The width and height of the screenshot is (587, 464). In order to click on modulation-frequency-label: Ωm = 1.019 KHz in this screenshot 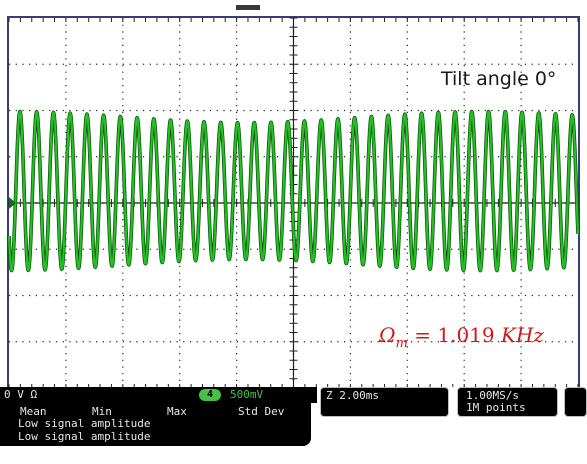, I will do `click(461, 337)`.